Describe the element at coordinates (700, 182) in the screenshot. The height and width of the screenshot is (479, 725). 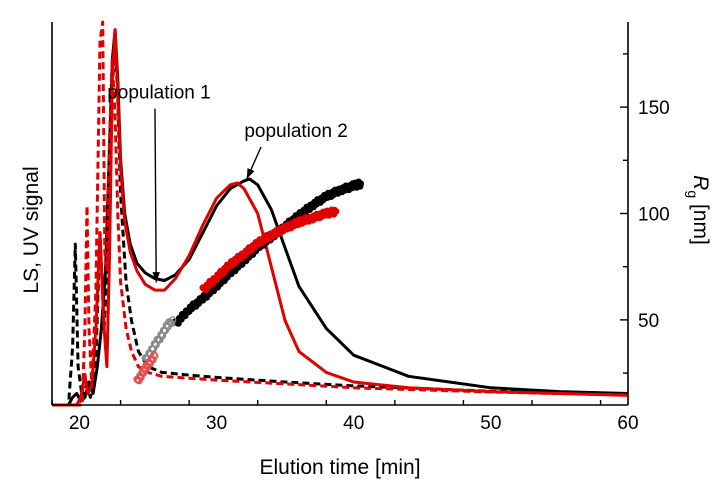
I see `y-axis-label-right-main: R` at that location.